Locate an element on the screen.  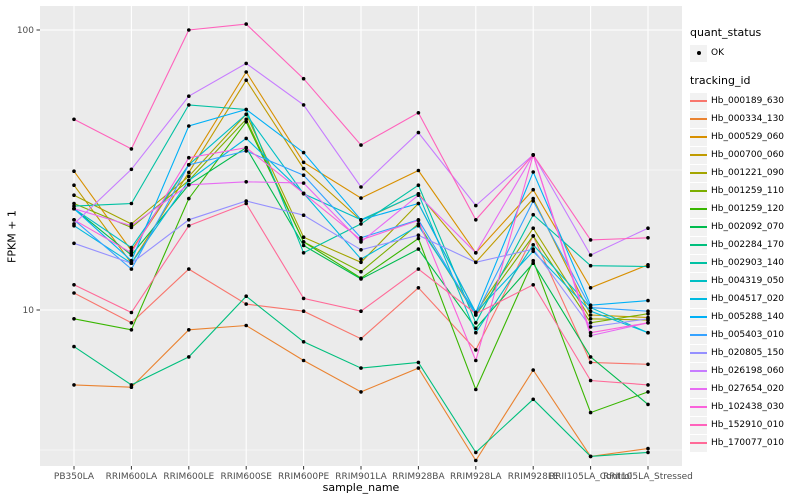
legend-item-label: Hb_020805_150 is located at coordinates (748, 353).